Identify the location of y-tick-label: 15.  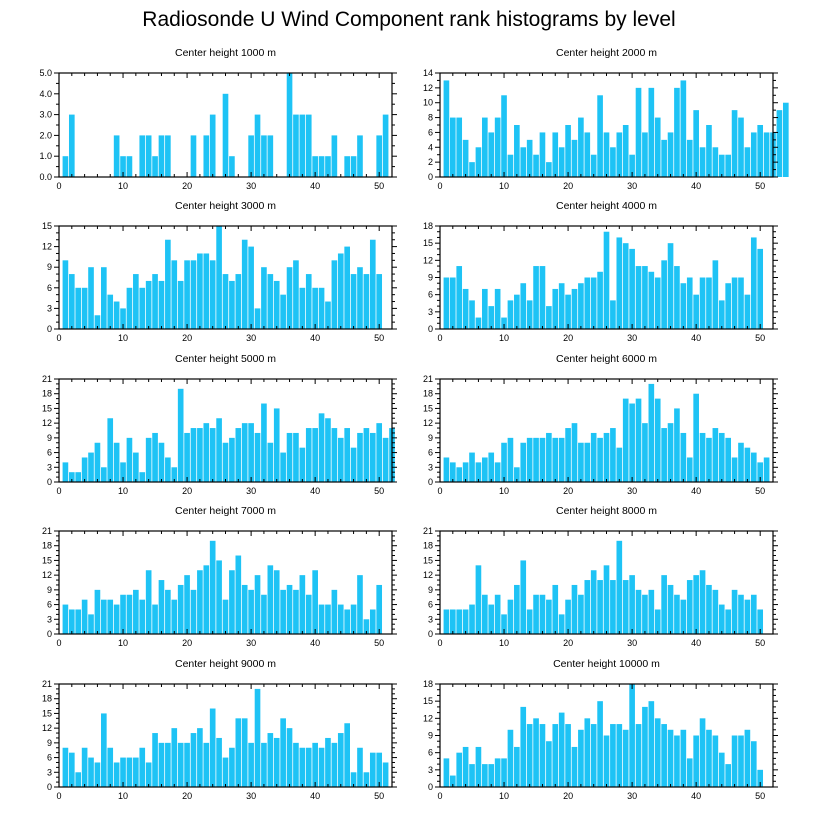
(428, 408).